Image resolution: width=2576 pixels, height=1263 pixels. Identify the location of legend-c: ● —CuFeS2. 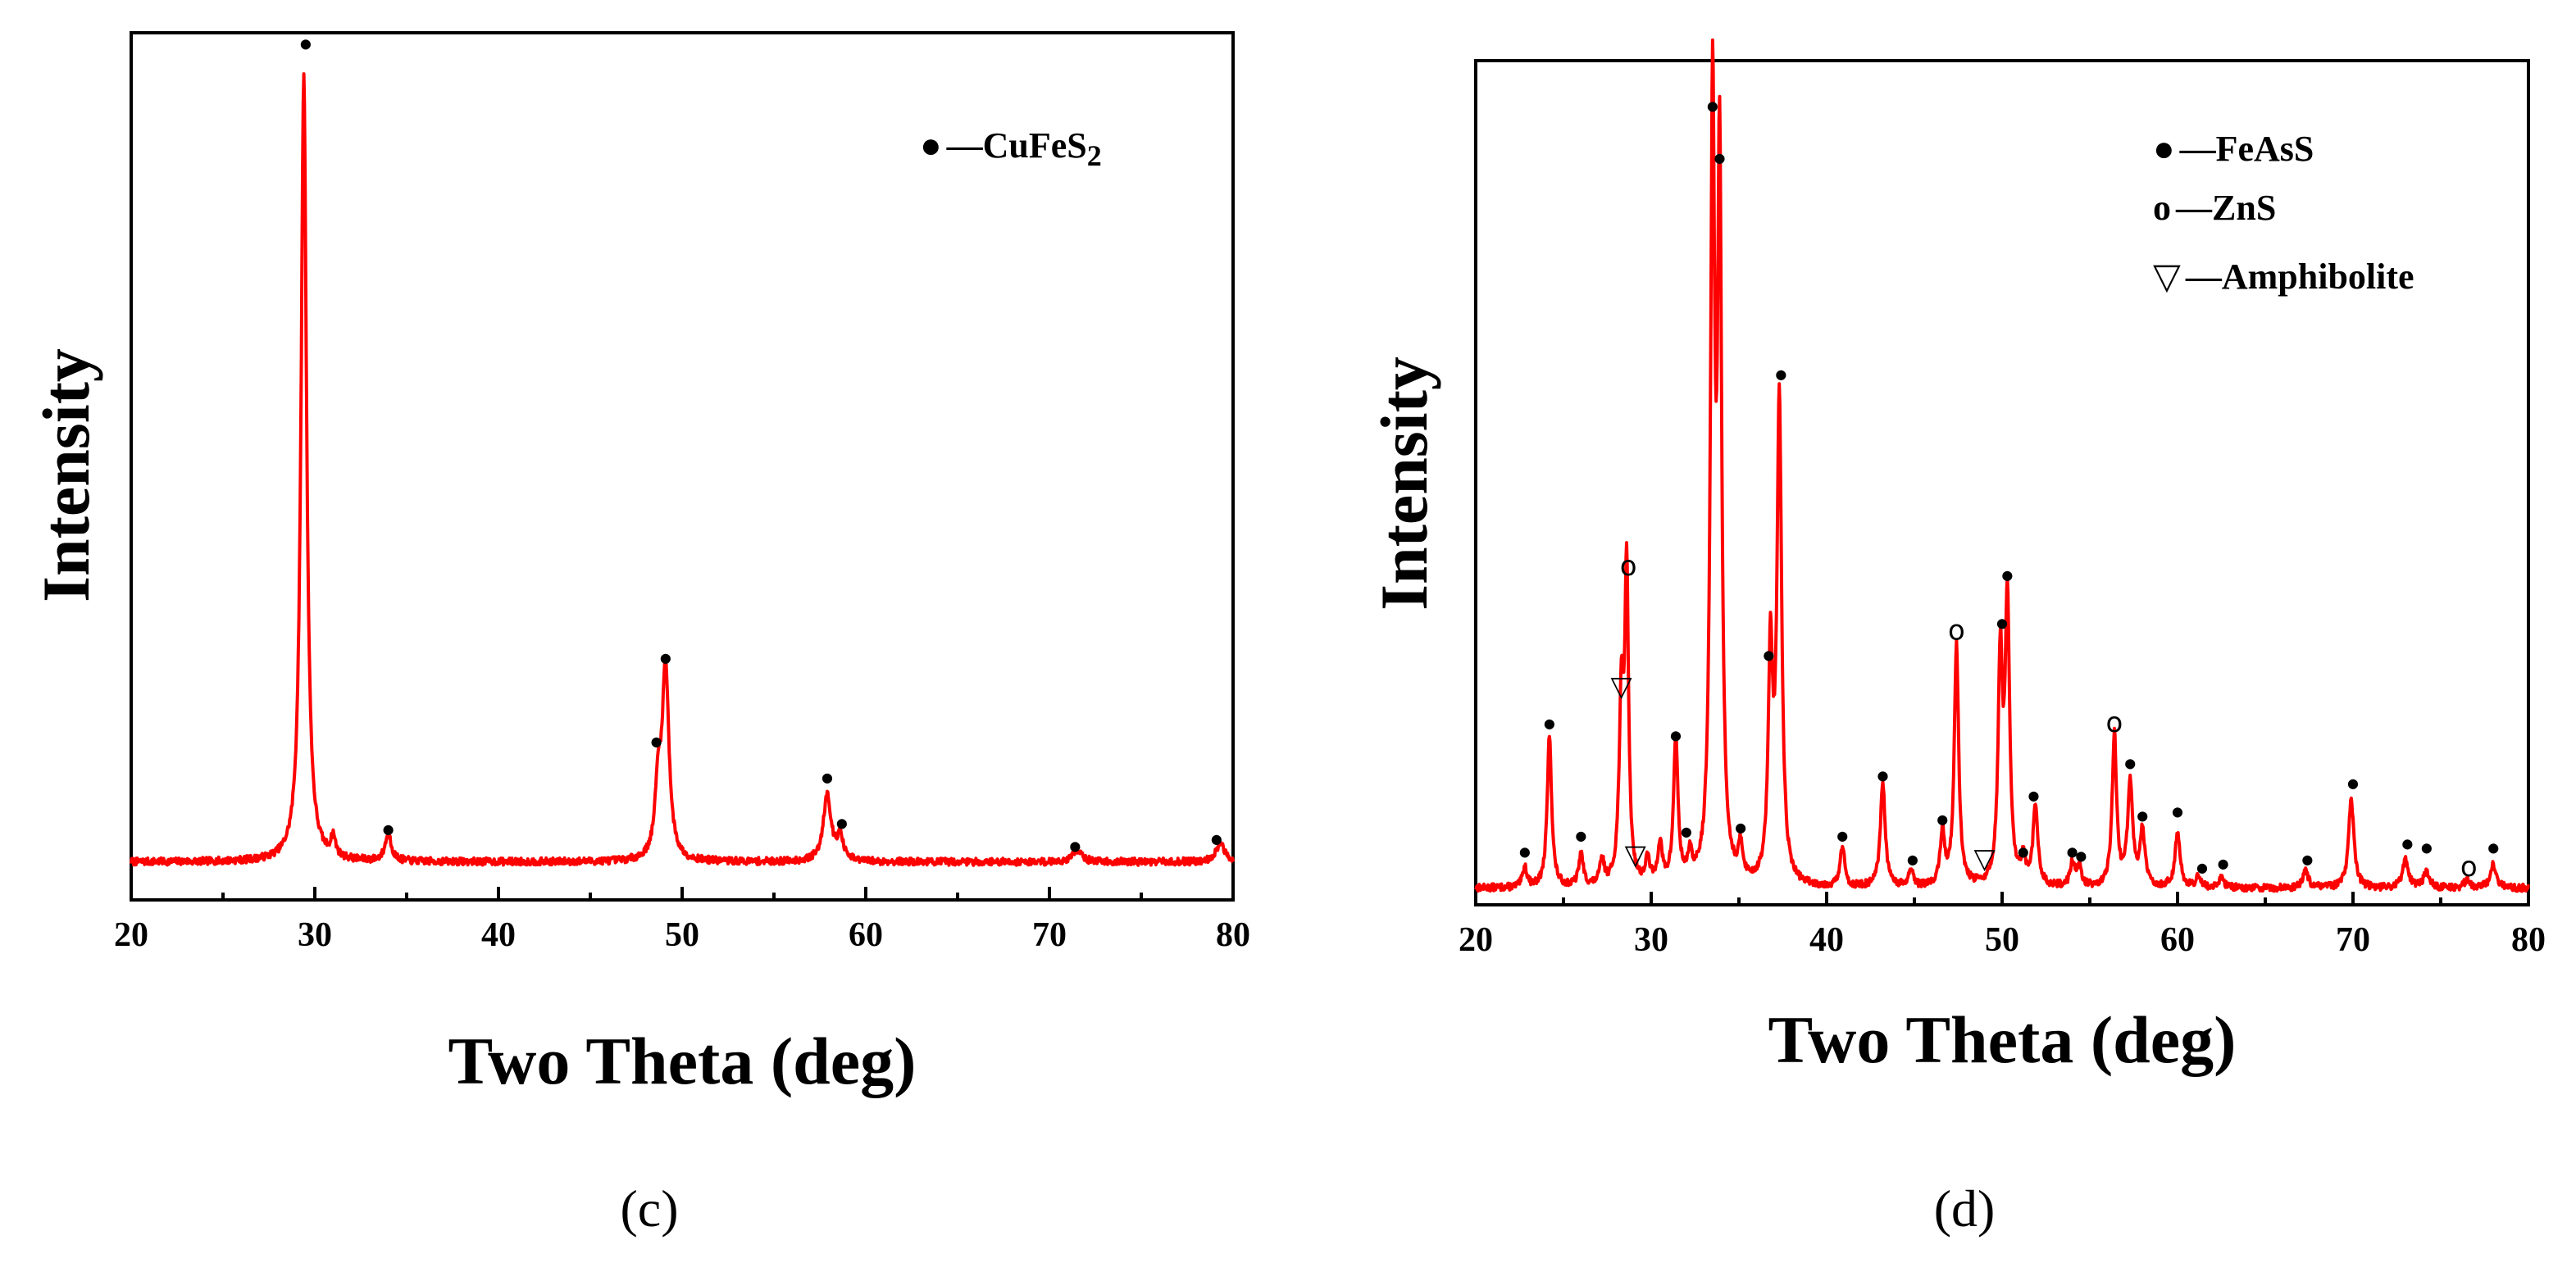
(1011, 148).